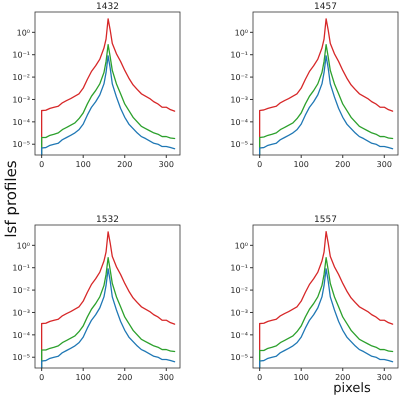  Describe the element at coordinates (325, 220) in the screenshot. I see `chart-title: 1557` at that location.